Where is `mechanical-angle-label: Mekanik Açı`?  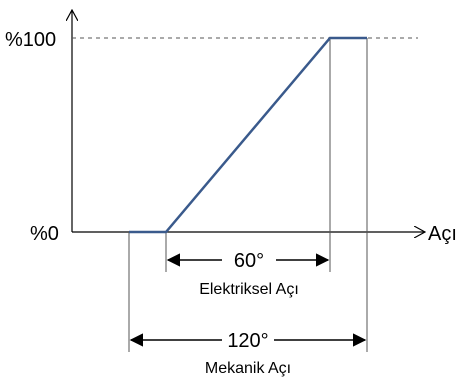
mechanical-angle-label: Mekanik Açı is located at coordinates (248, 368).